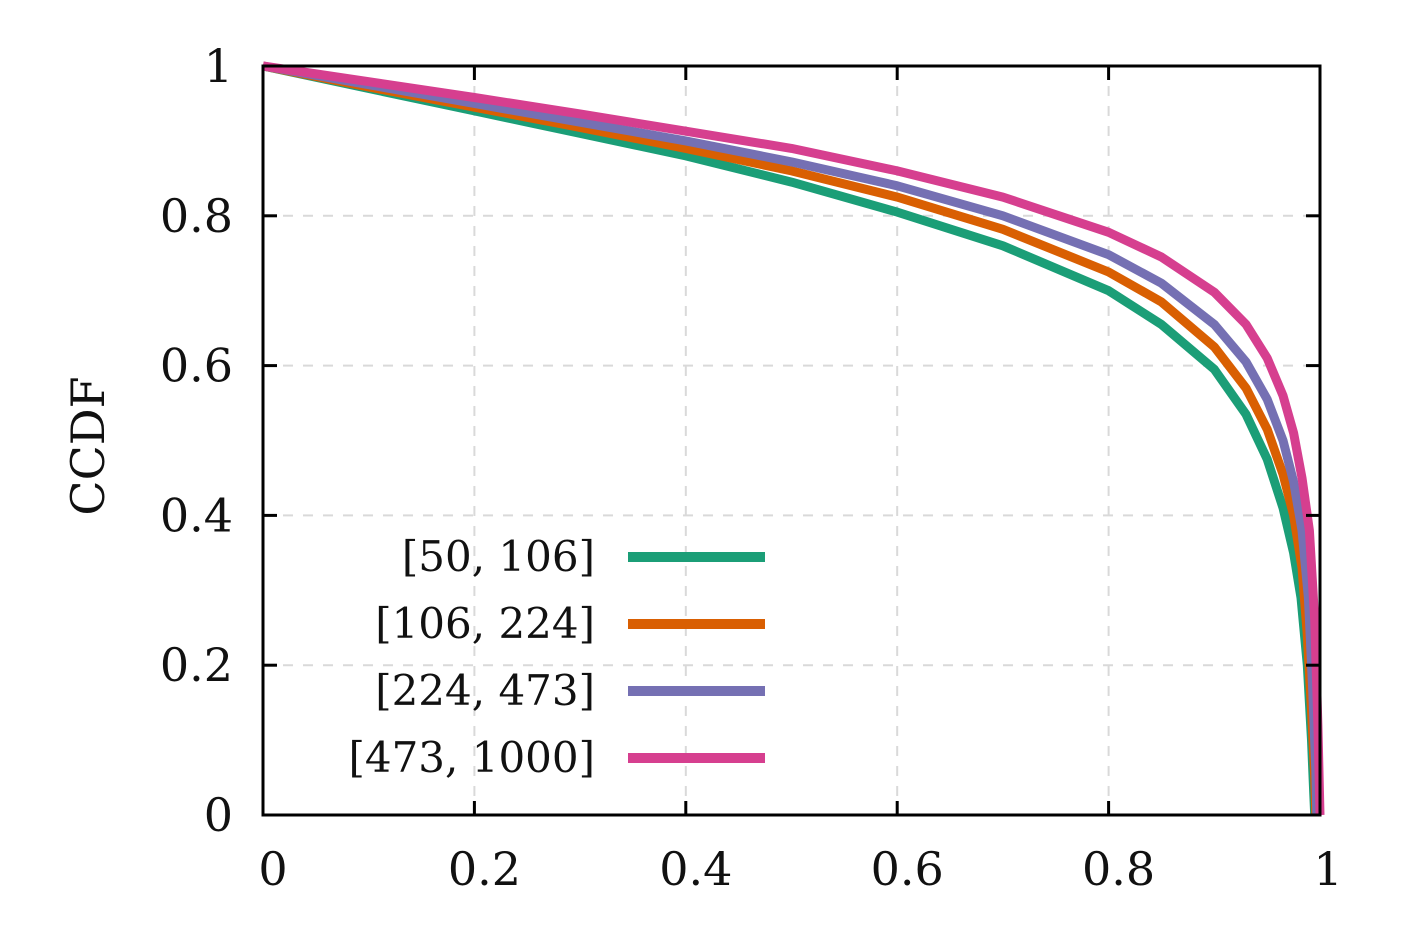  I want to click on y-tick-label: 0.6, so click(196, 366).